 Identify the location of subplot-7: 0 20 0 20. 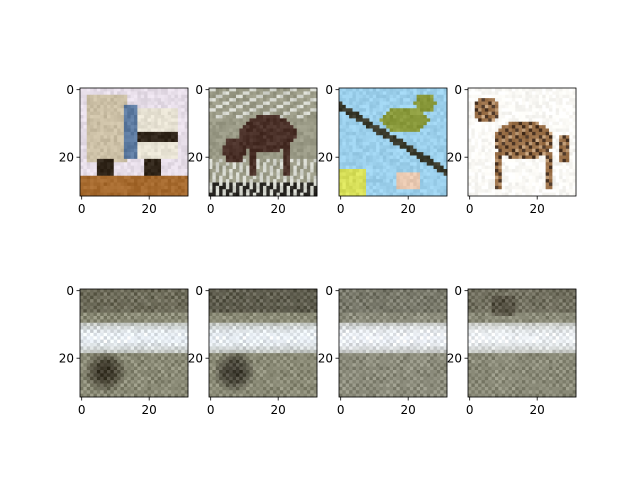
(383, 350).